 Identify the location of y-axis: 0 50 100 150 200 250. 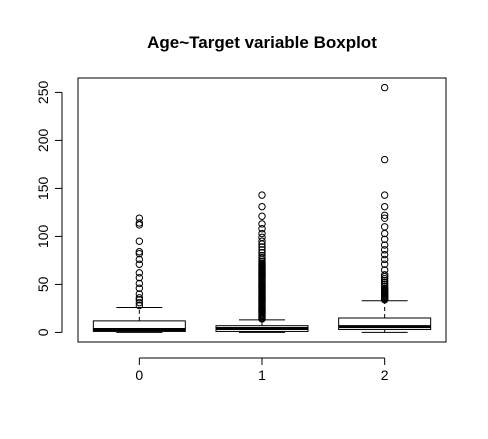
(49, 208).